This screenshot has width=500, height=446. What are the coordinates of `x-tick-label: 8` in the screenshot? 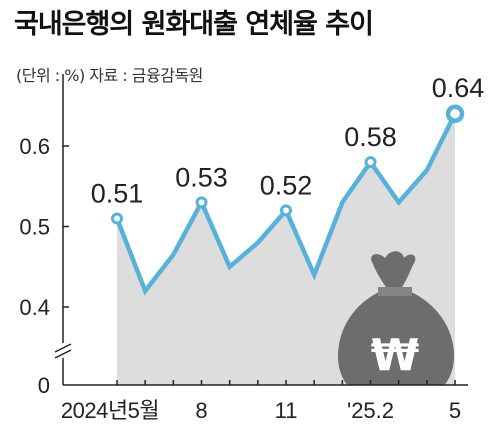 It's located at (201, 410).